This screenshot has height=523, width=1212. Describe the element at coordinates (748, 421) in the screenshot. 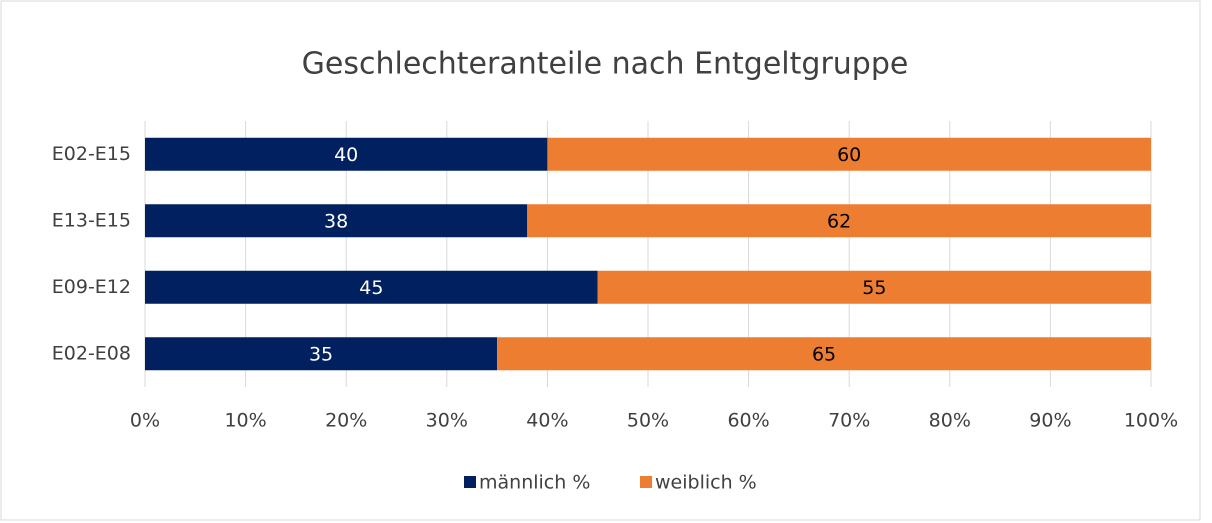

I see `x-tick-label: 60%` at that location.